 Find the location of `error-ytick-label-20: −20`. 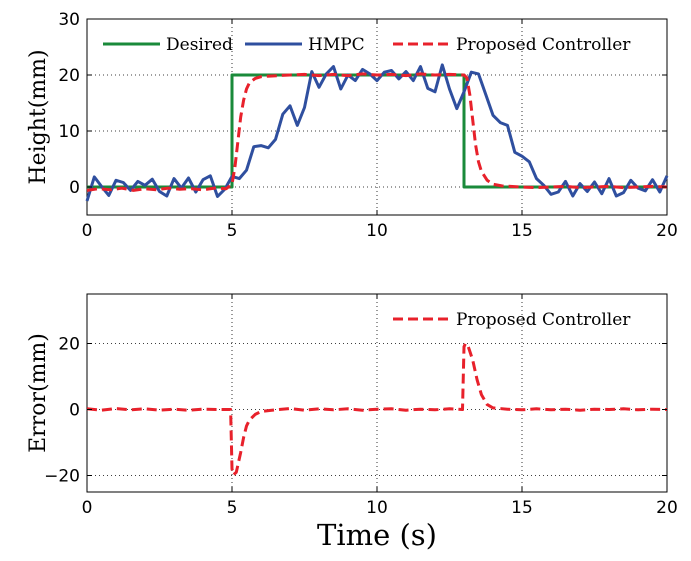

error-ytick-label-20: −20 is located at coordinates (62, 477).